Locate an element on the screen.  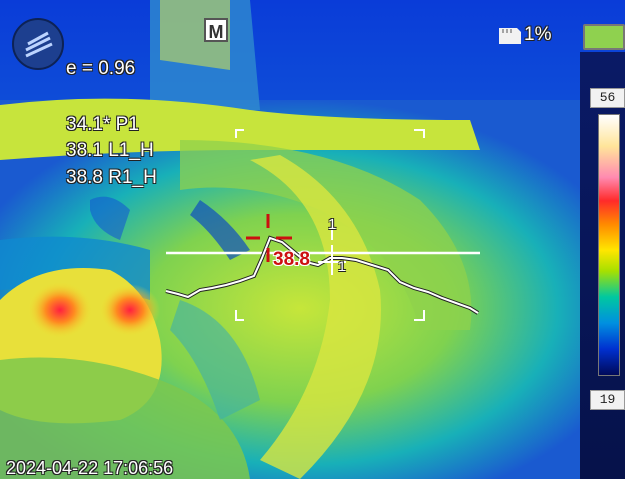
color-scale-bar is located at coordinates (609, 245).